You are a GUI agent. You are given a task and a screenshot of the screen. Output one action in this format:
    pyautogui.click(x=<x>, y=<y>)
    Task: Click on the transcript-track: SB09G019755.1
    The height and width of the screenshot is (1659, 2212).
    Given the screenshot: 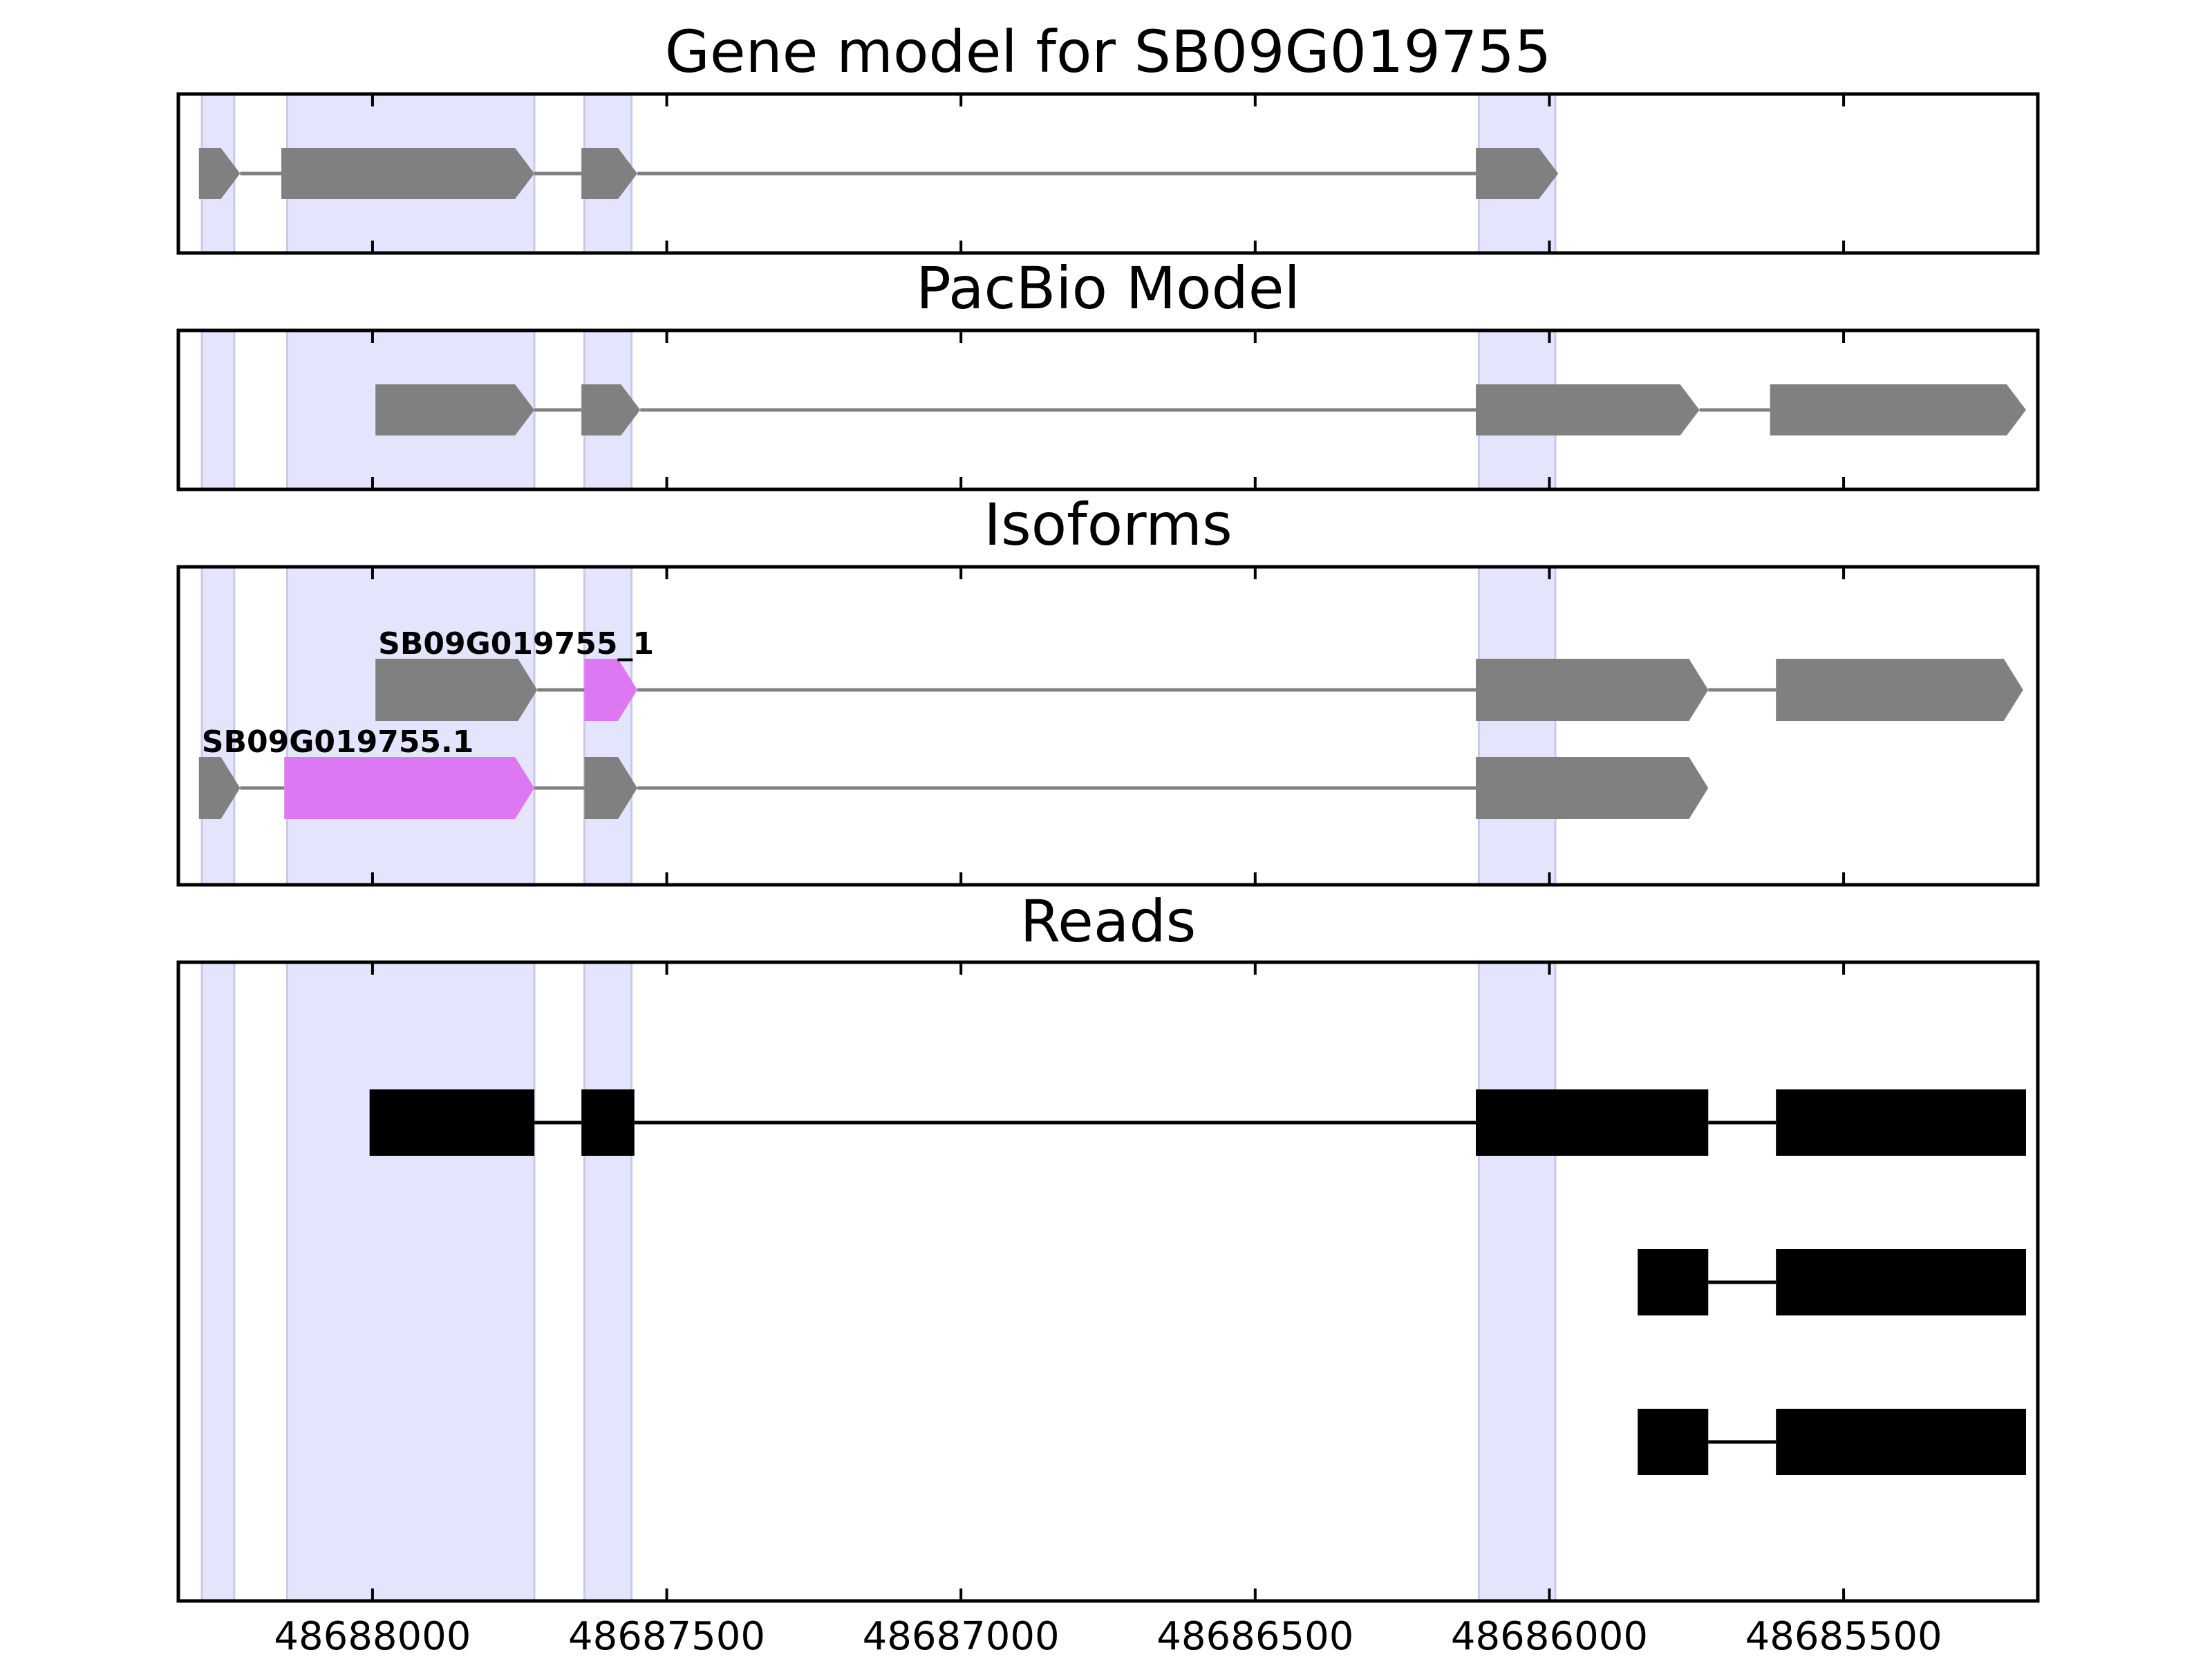 What is the action you would take?
    pyautogui.click(x=953, y=772)
    